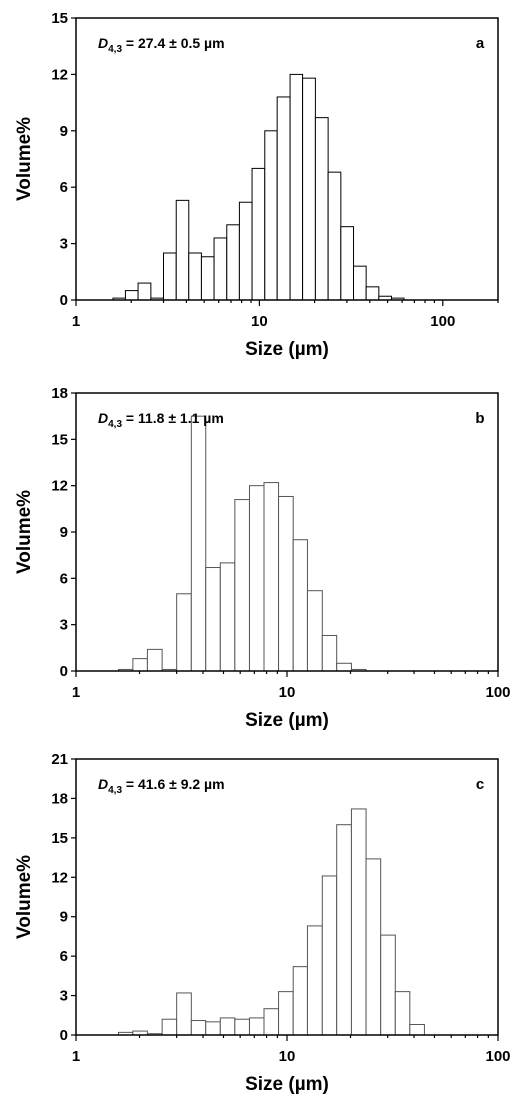 The width and height of the screenshot is (513, 1101). I want to click on annotation-value: = 27.4 ± 0.5 µm, so click(173, 43).